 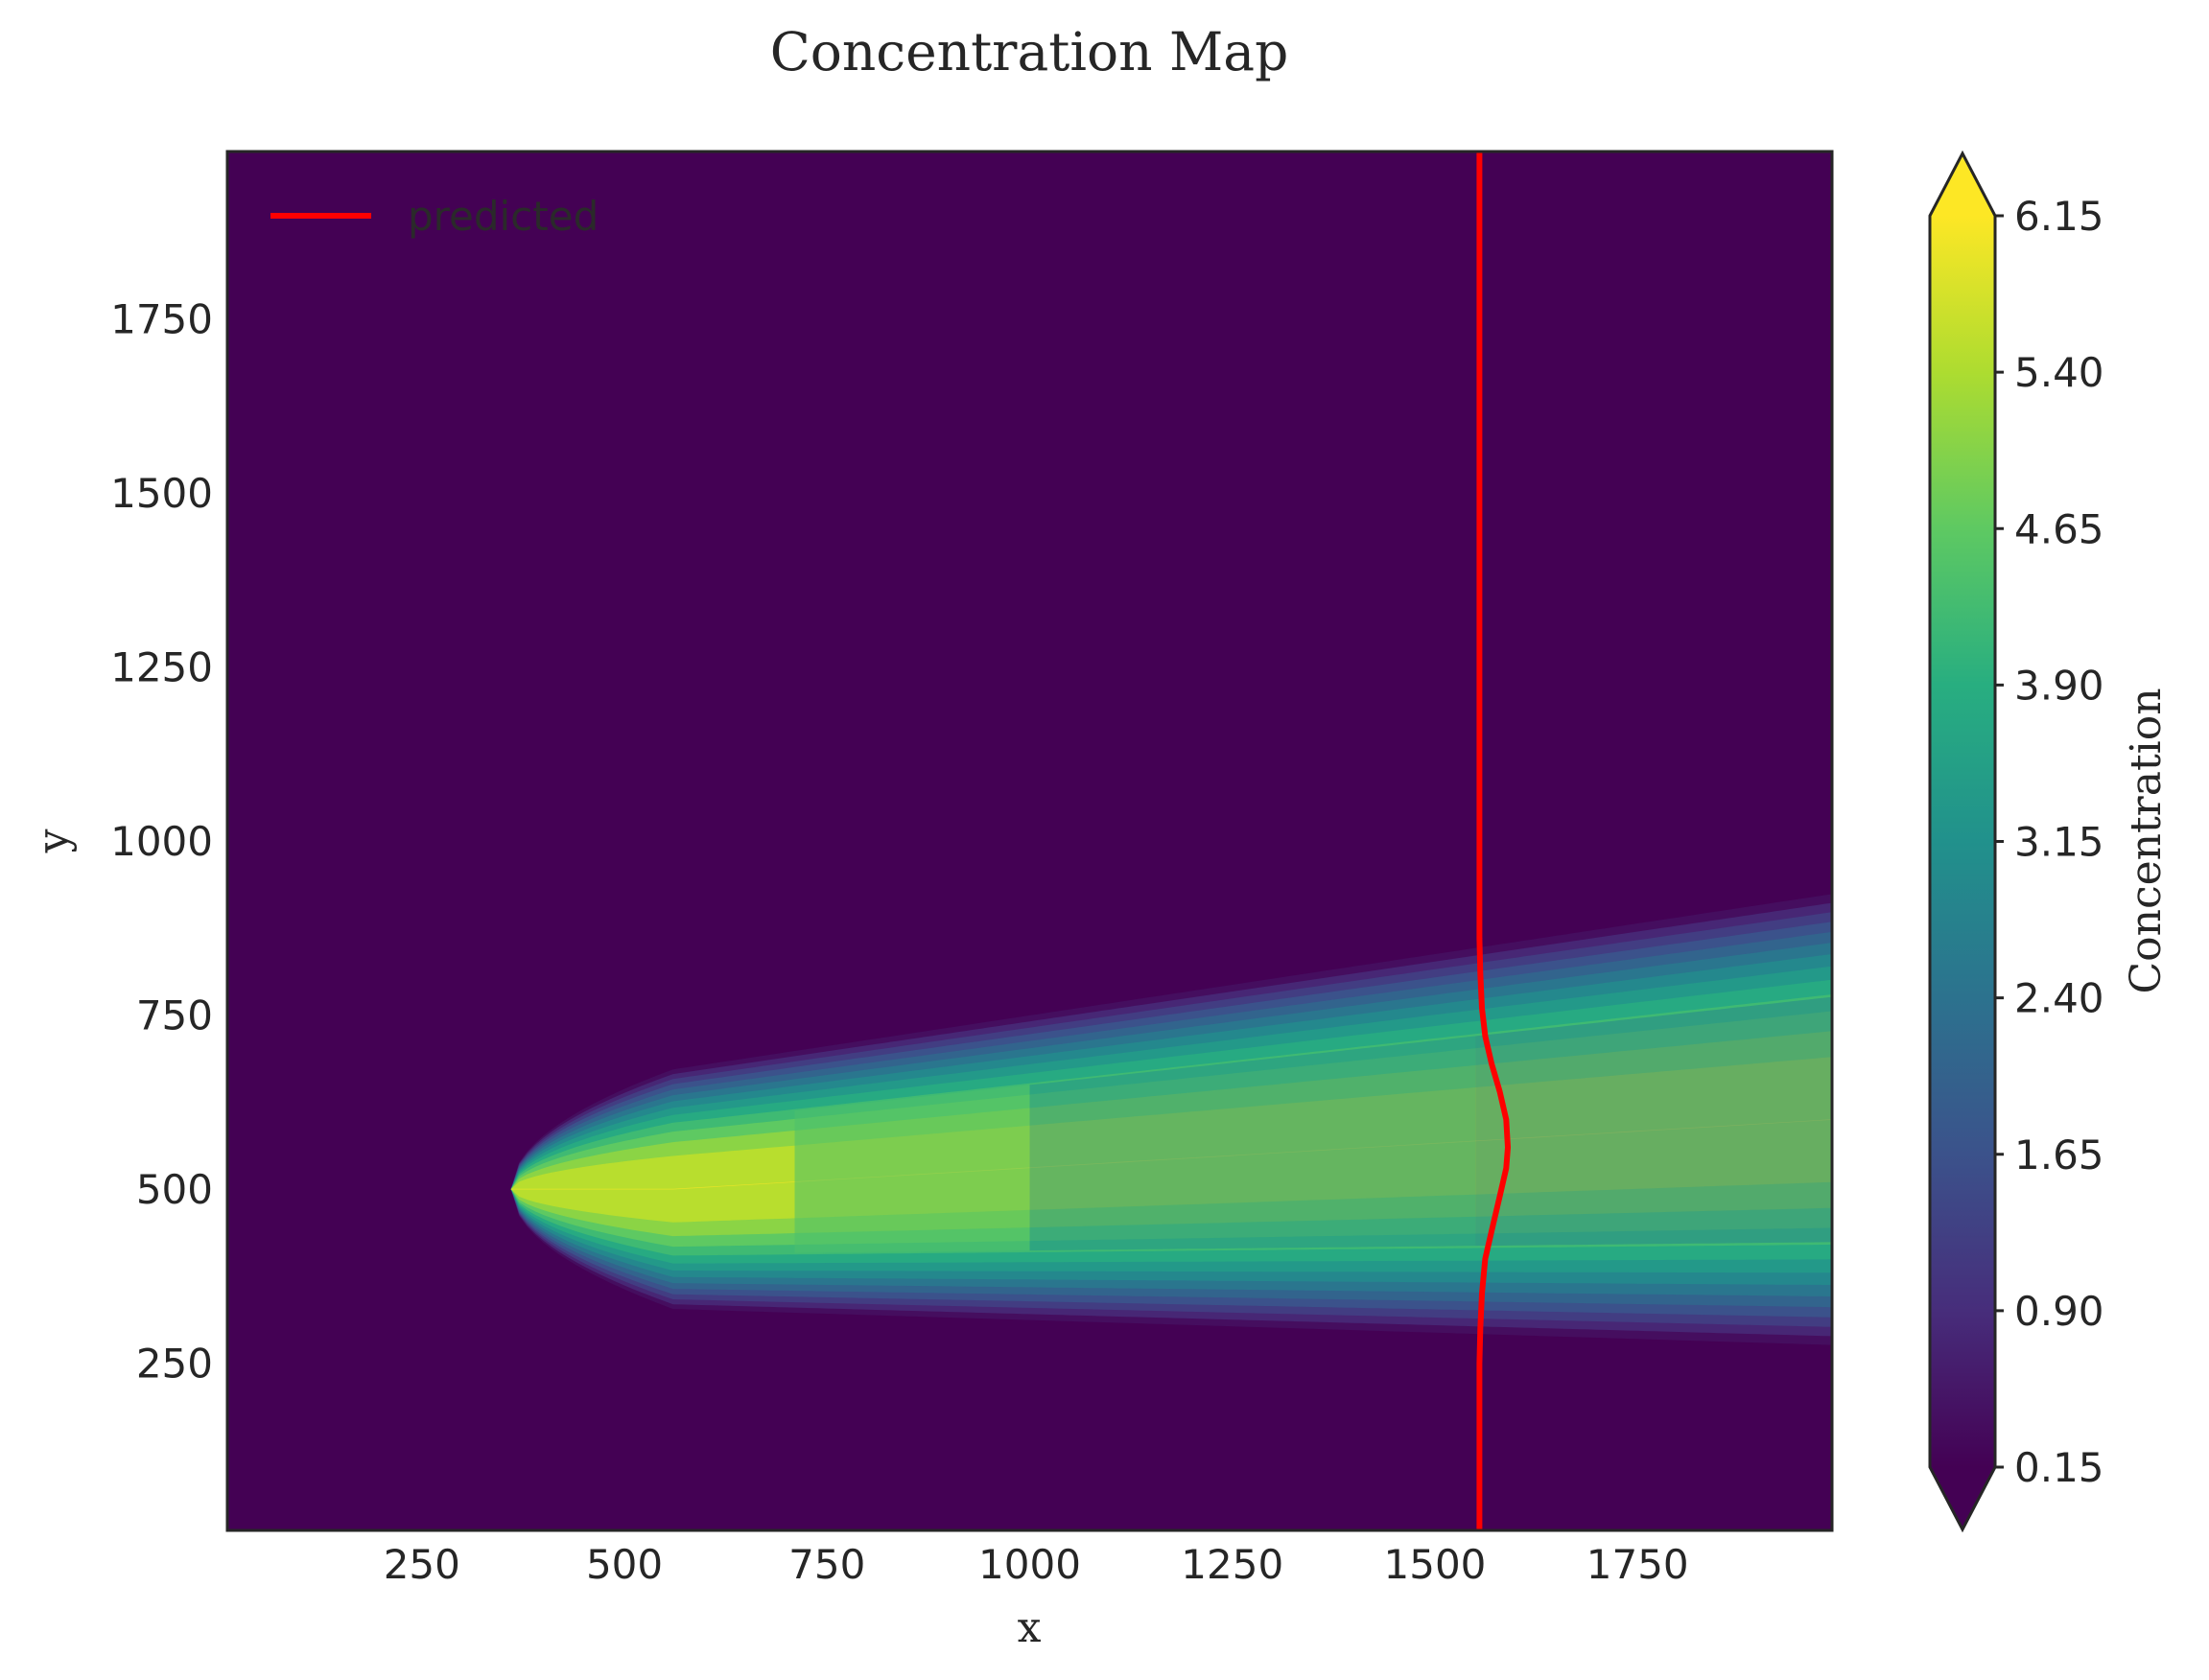 I want to click on y-axis-label: y, so click(x=53, y=840).